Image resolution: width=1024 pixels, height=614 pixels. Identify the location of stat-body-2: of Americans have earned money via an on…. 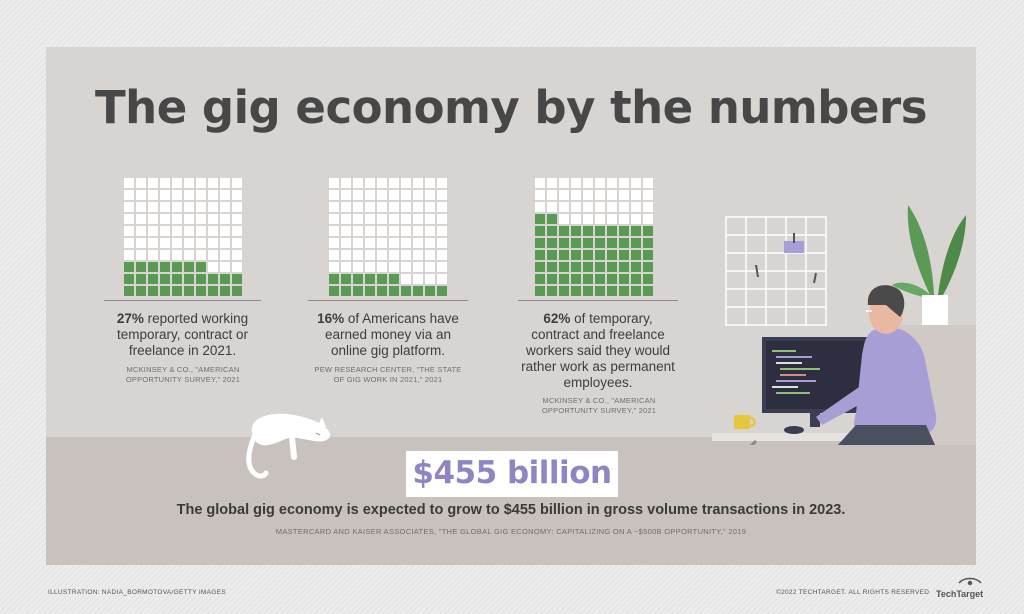
(391, 334).